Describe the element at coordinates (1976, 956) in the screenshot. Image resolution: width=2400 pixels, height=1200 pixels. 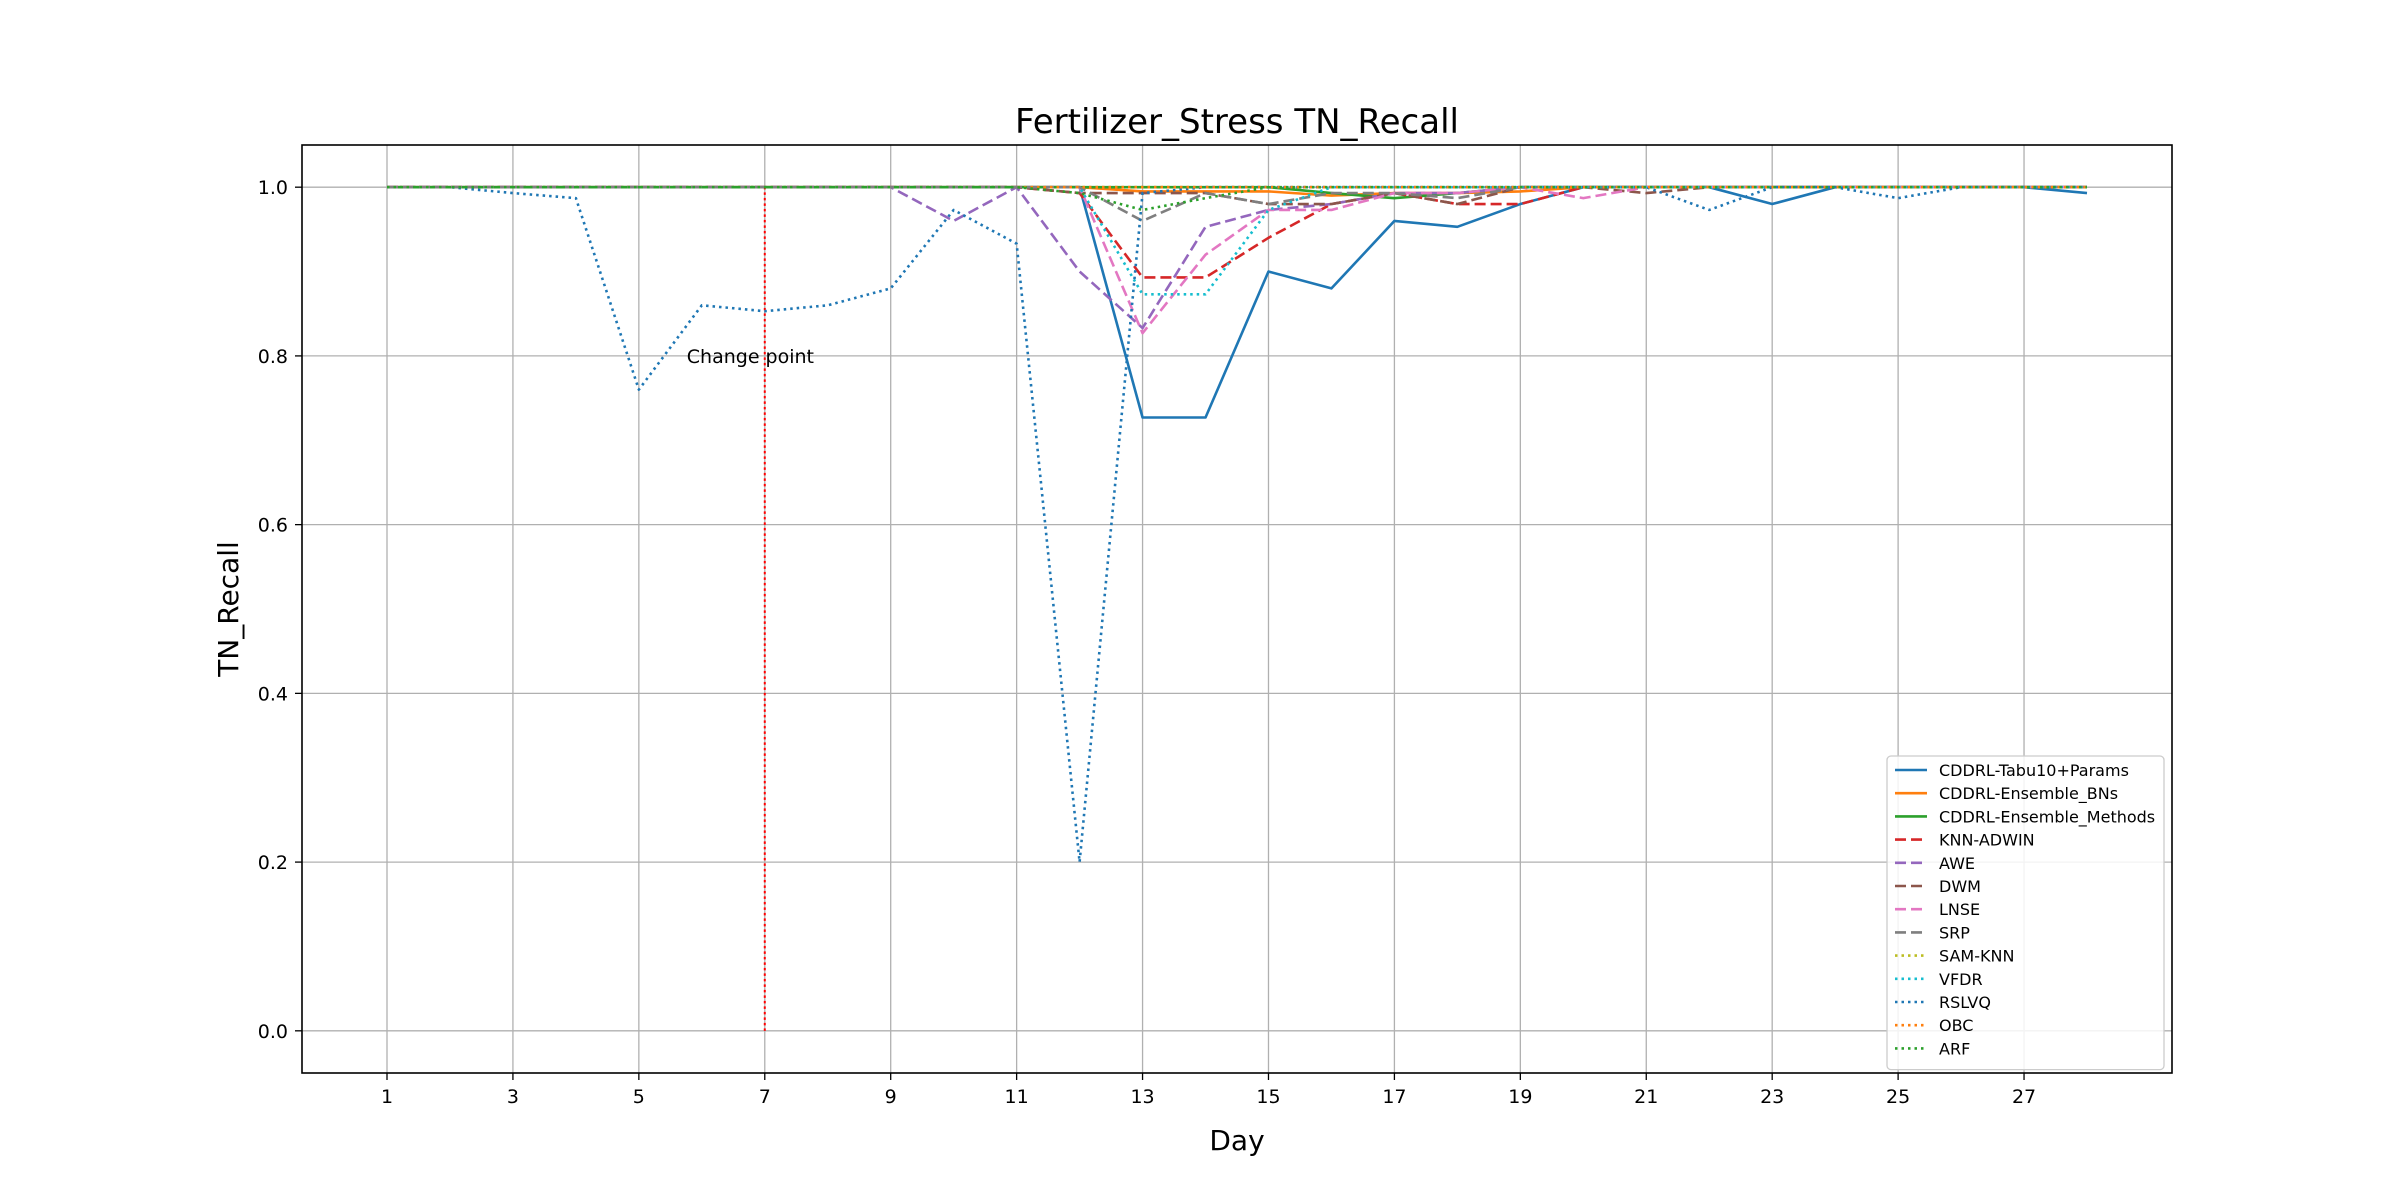
I see `legend-entry: SAM-KNN` at that location.